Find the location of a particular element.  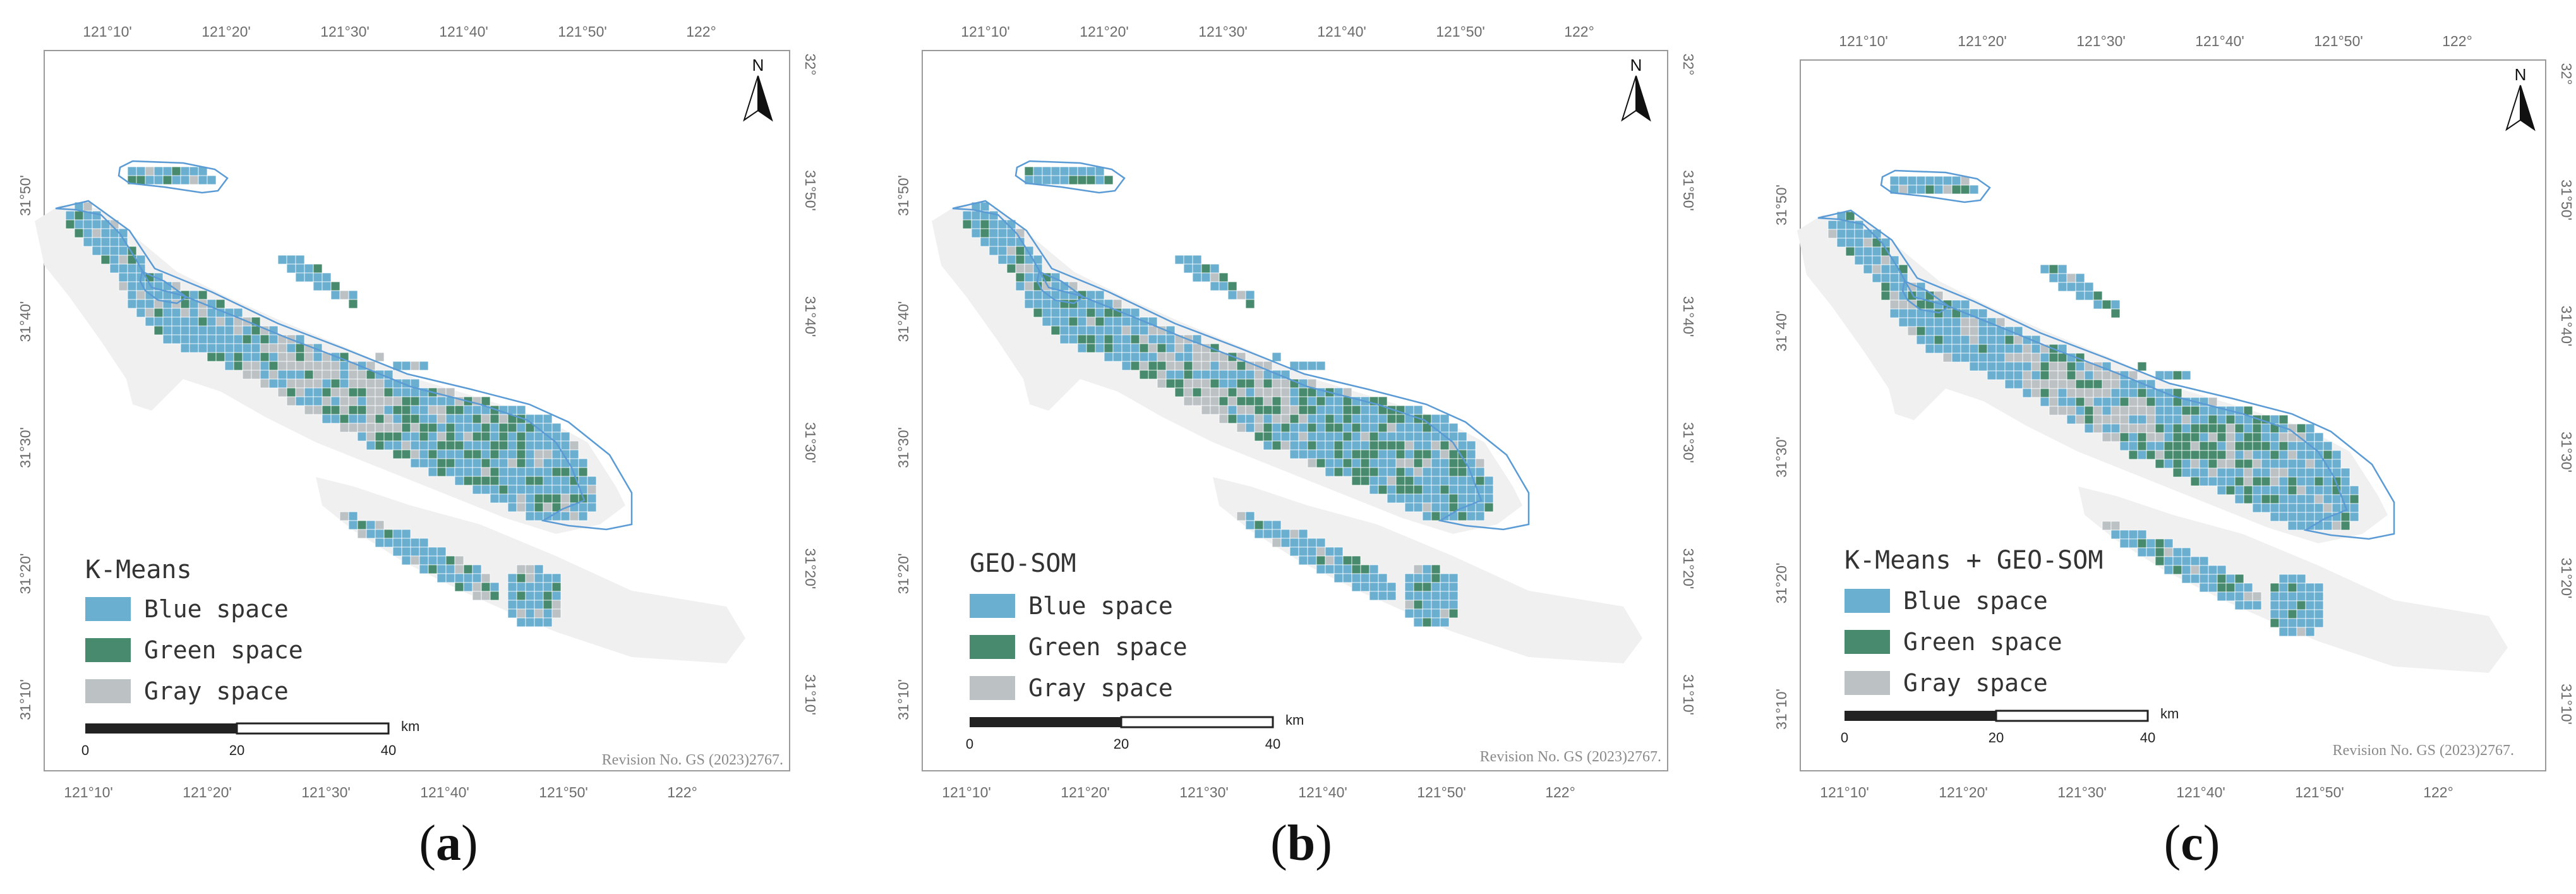

caption-letter-a: a is located at coordinates (448, 843).